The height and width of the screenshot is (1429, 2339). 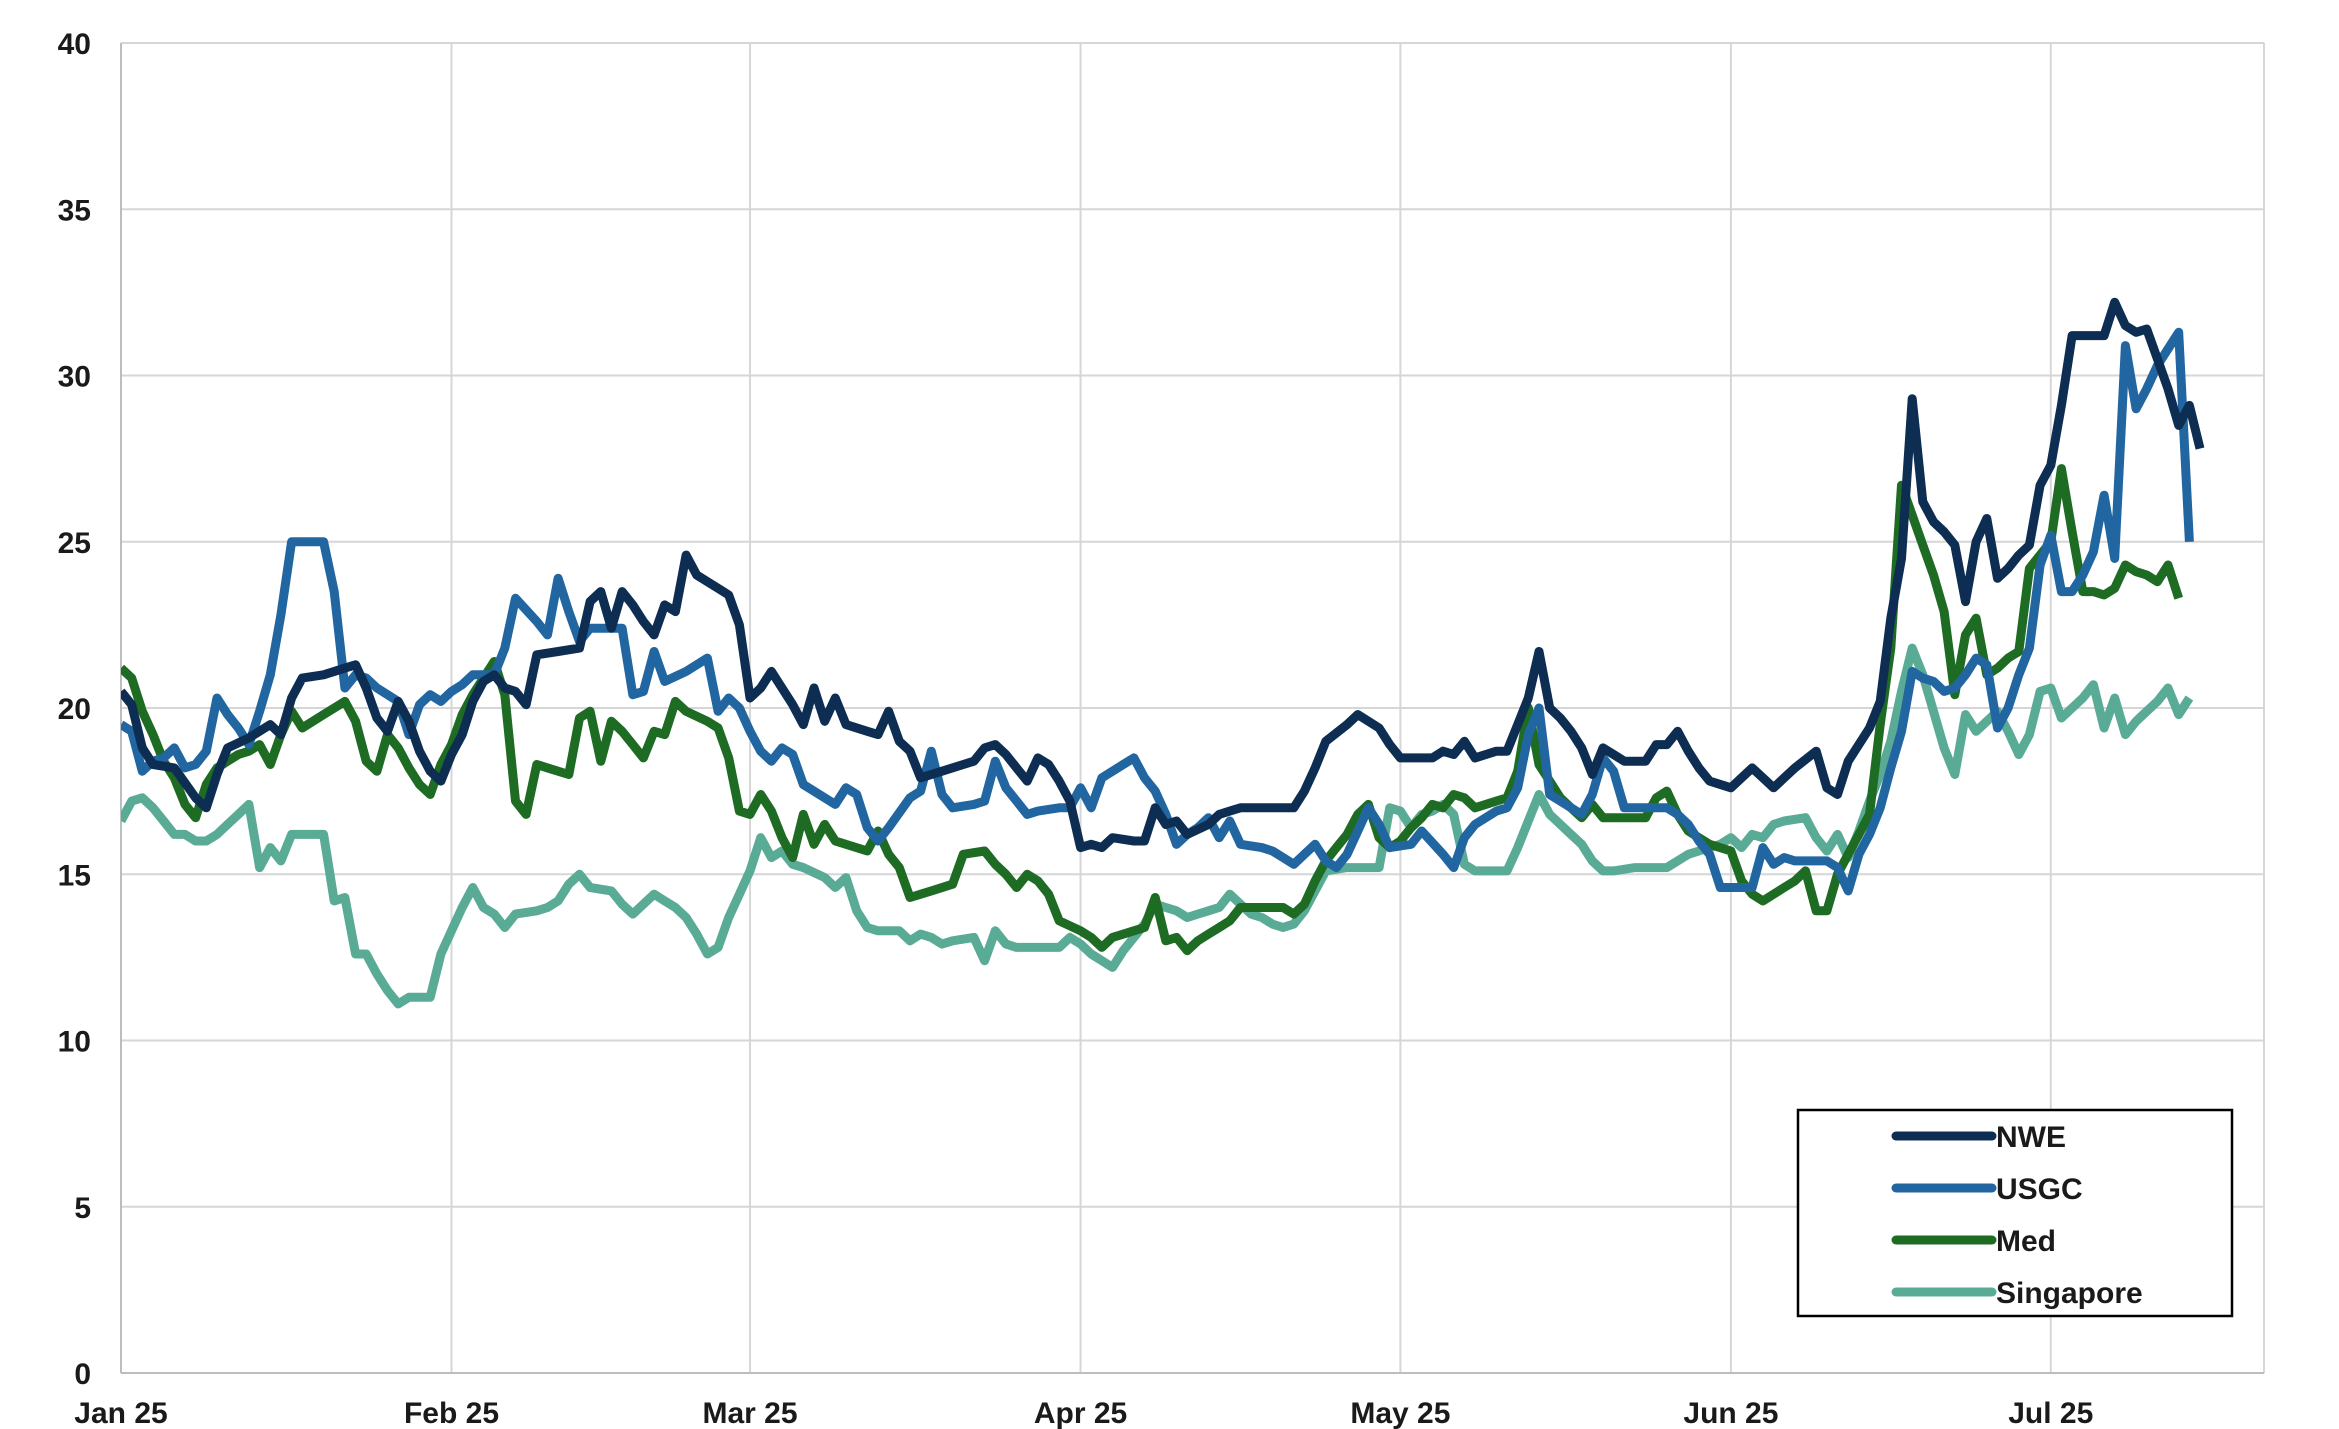 I want to click on x-tick-label: Jun 25, so click(x=1730, y=1413).